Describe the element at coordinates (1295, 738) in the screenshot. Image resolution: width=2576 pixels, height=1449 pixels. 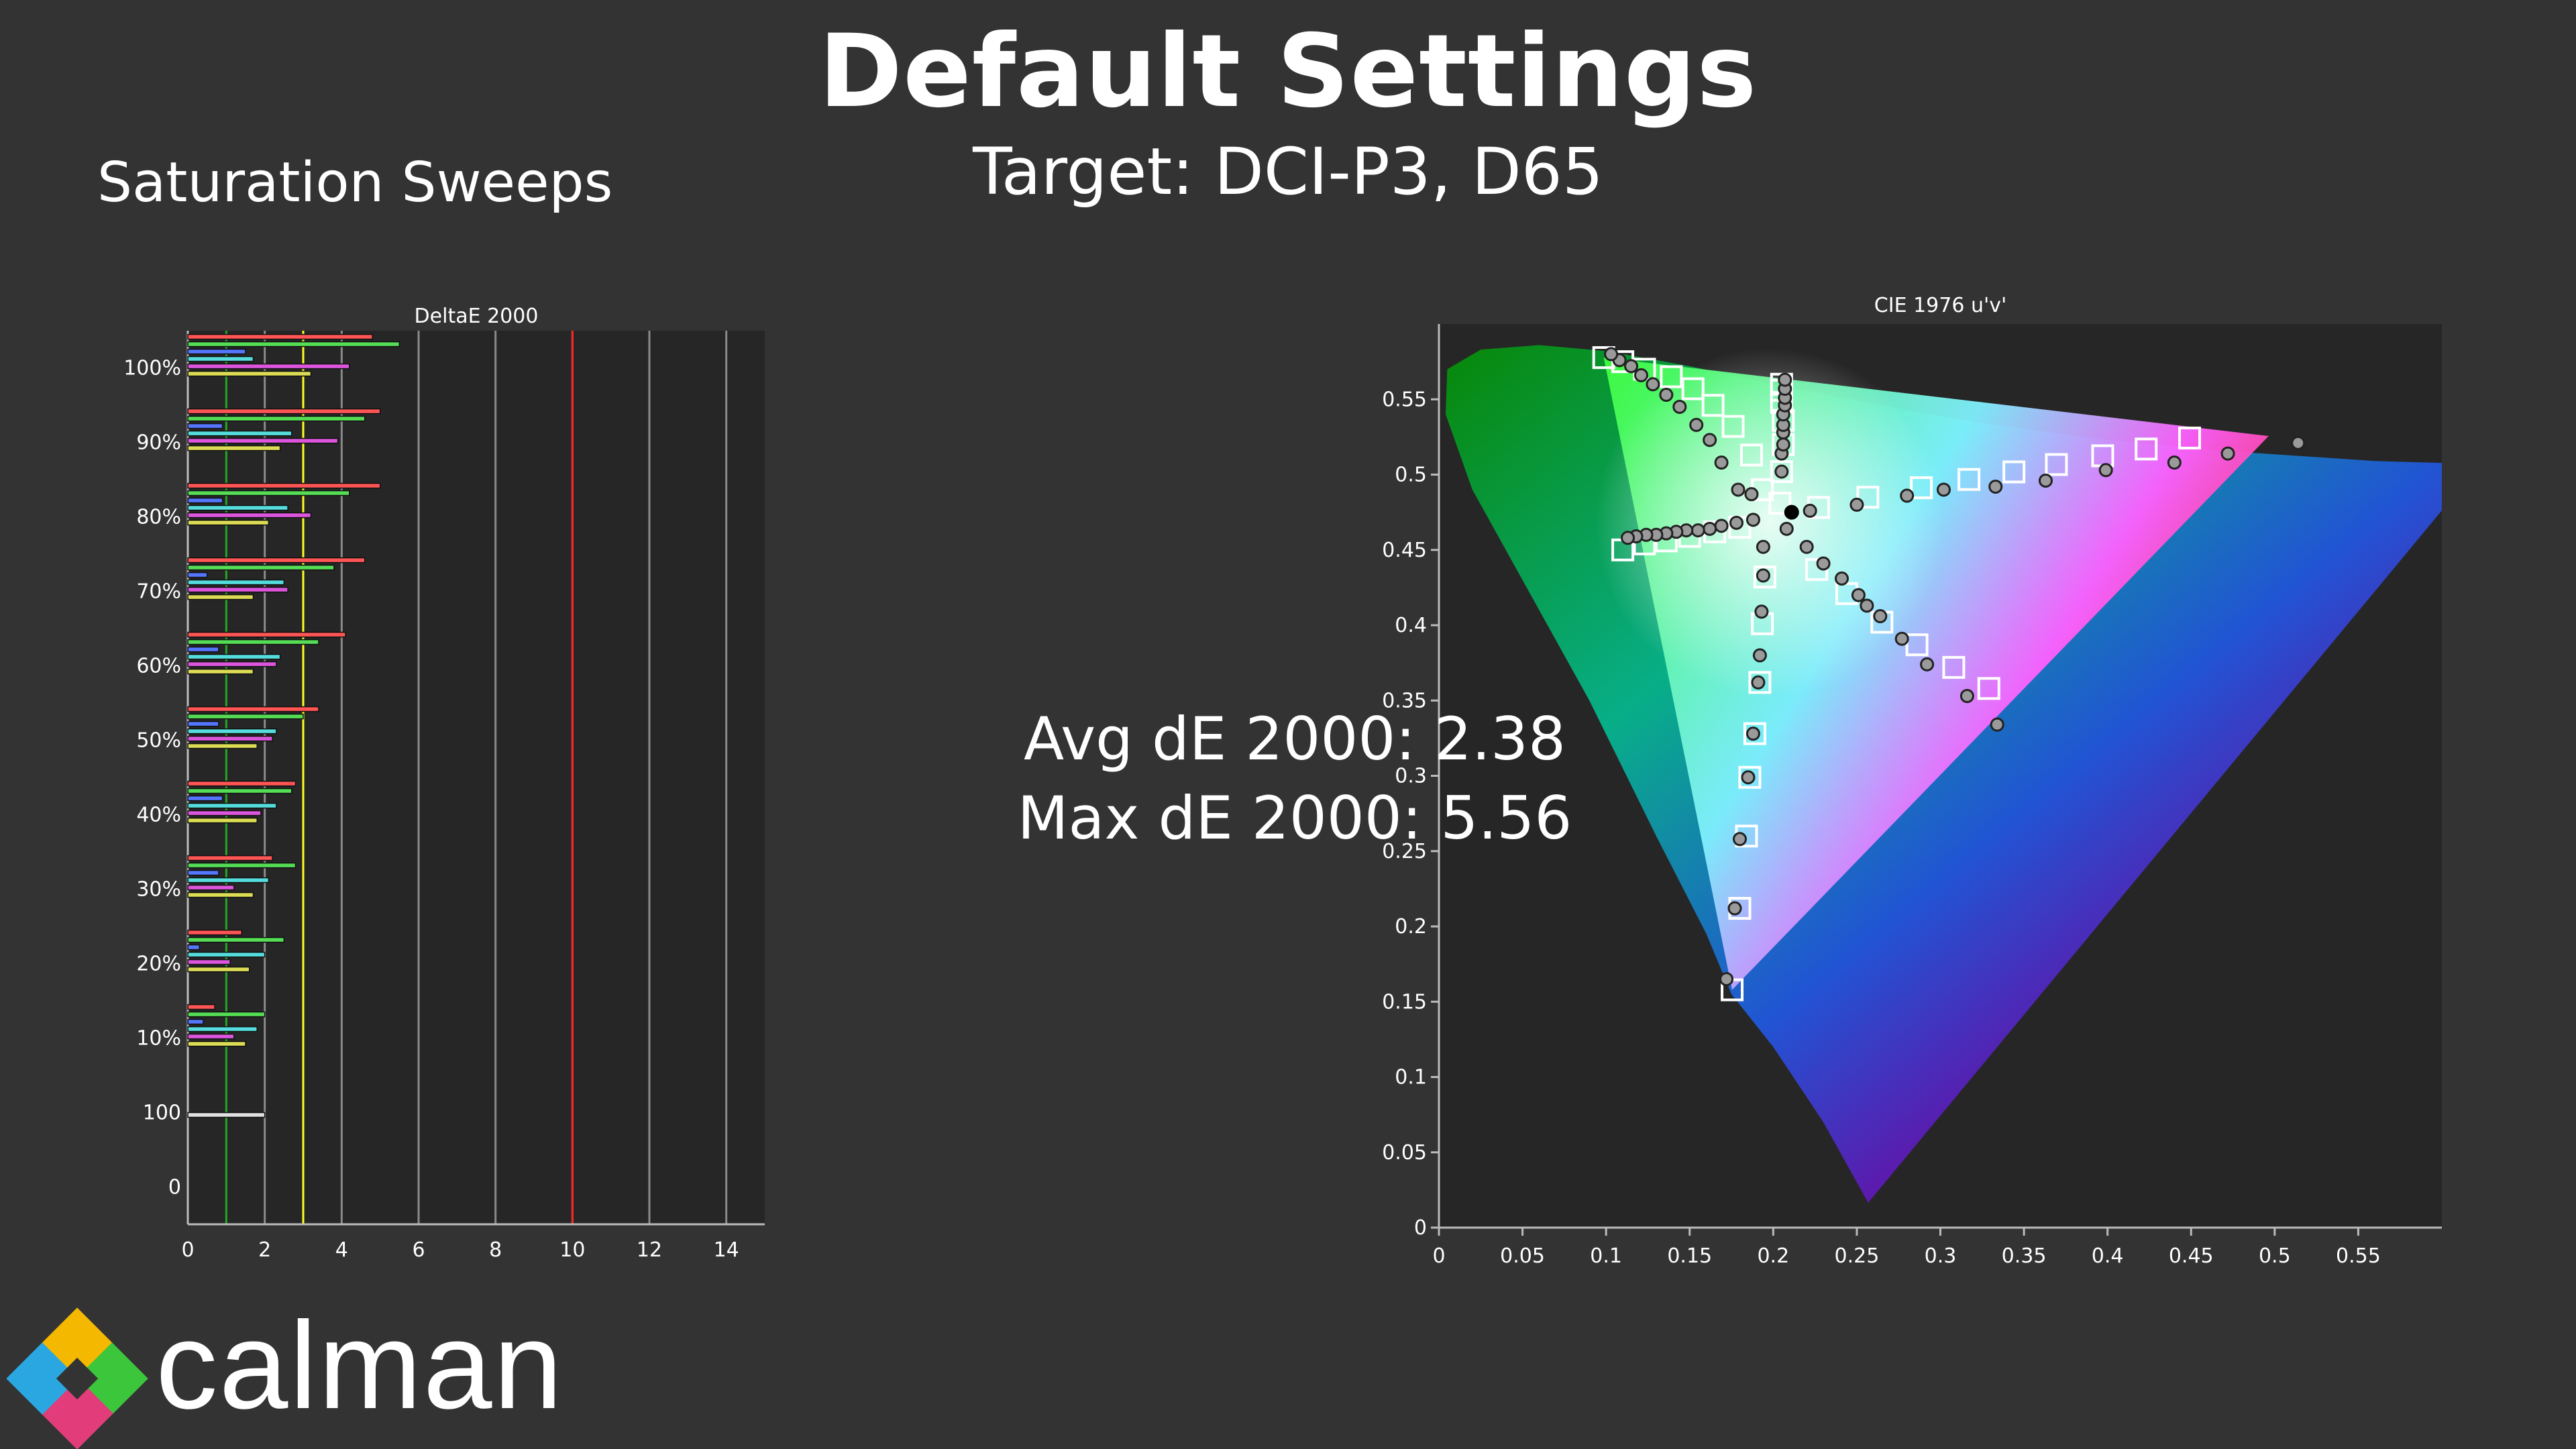
I see `avg-de-stat: Avg dE 2000: 2.38` at that location.